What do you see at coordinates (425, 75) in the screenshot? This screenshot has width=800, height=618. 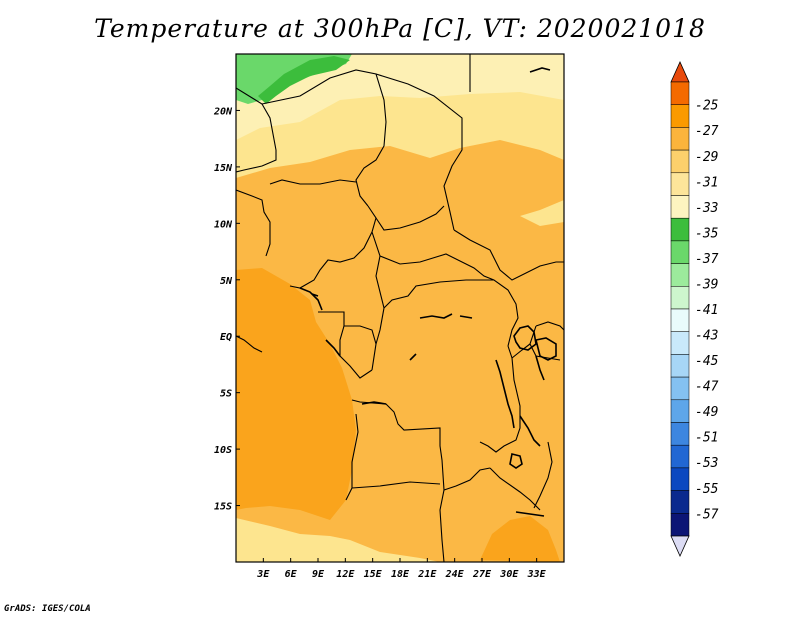 I see `fill-pale-patch-n` at bounding box center [425, 75].